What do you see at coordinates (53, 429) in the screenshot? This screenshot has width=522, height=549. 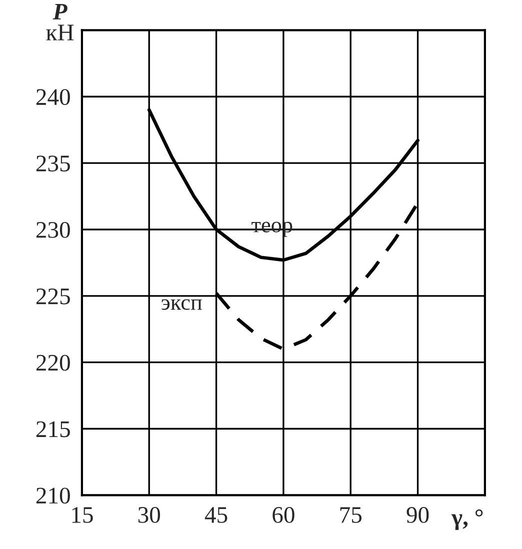 I see `y-tick-label: 215` at bounding box center [53, 429].